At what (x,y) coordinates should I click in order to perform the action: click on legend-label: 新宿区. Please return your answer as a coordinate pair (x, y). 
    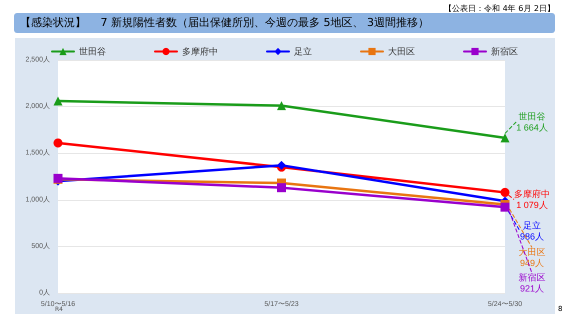
    Looking at the image, I should click on (504, 51).